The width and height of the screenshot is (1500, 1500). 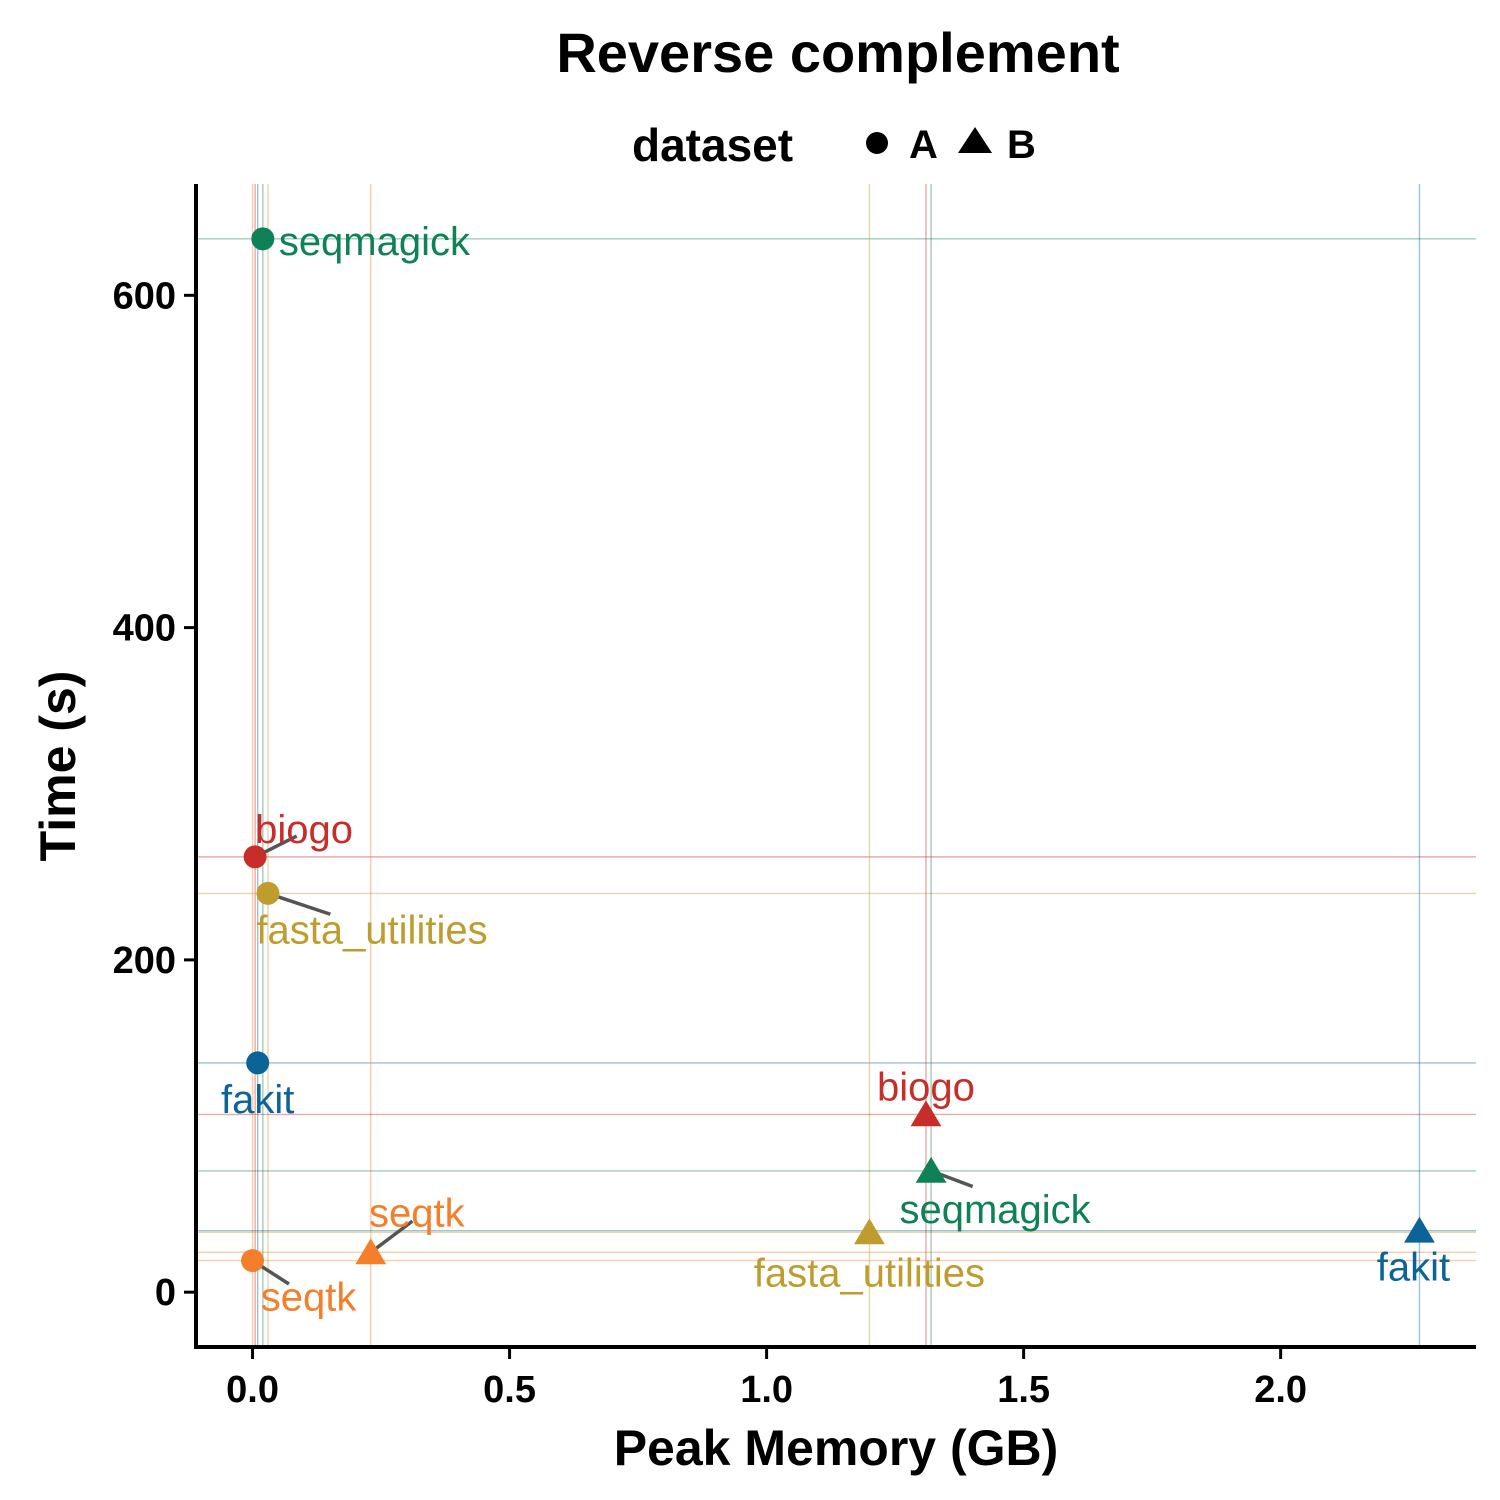 What do you see at coordinates (371, 930) in the screenshot?
I see `label-fasta-utilities-a: fasta_utilities` at bounding box center [371, 930].